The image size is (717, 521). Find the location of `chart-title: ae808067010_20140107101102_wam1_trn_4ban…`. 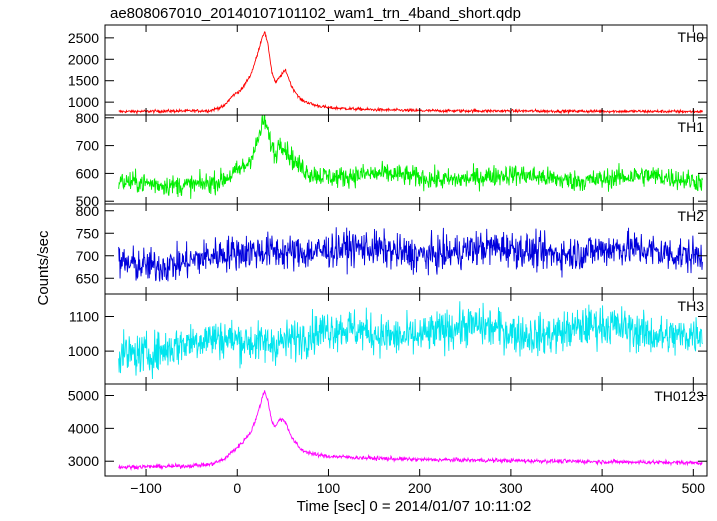

chart-title: ae808067010_20140107101102_wam1_trn_4ban… is located at coordinates (315, 13).